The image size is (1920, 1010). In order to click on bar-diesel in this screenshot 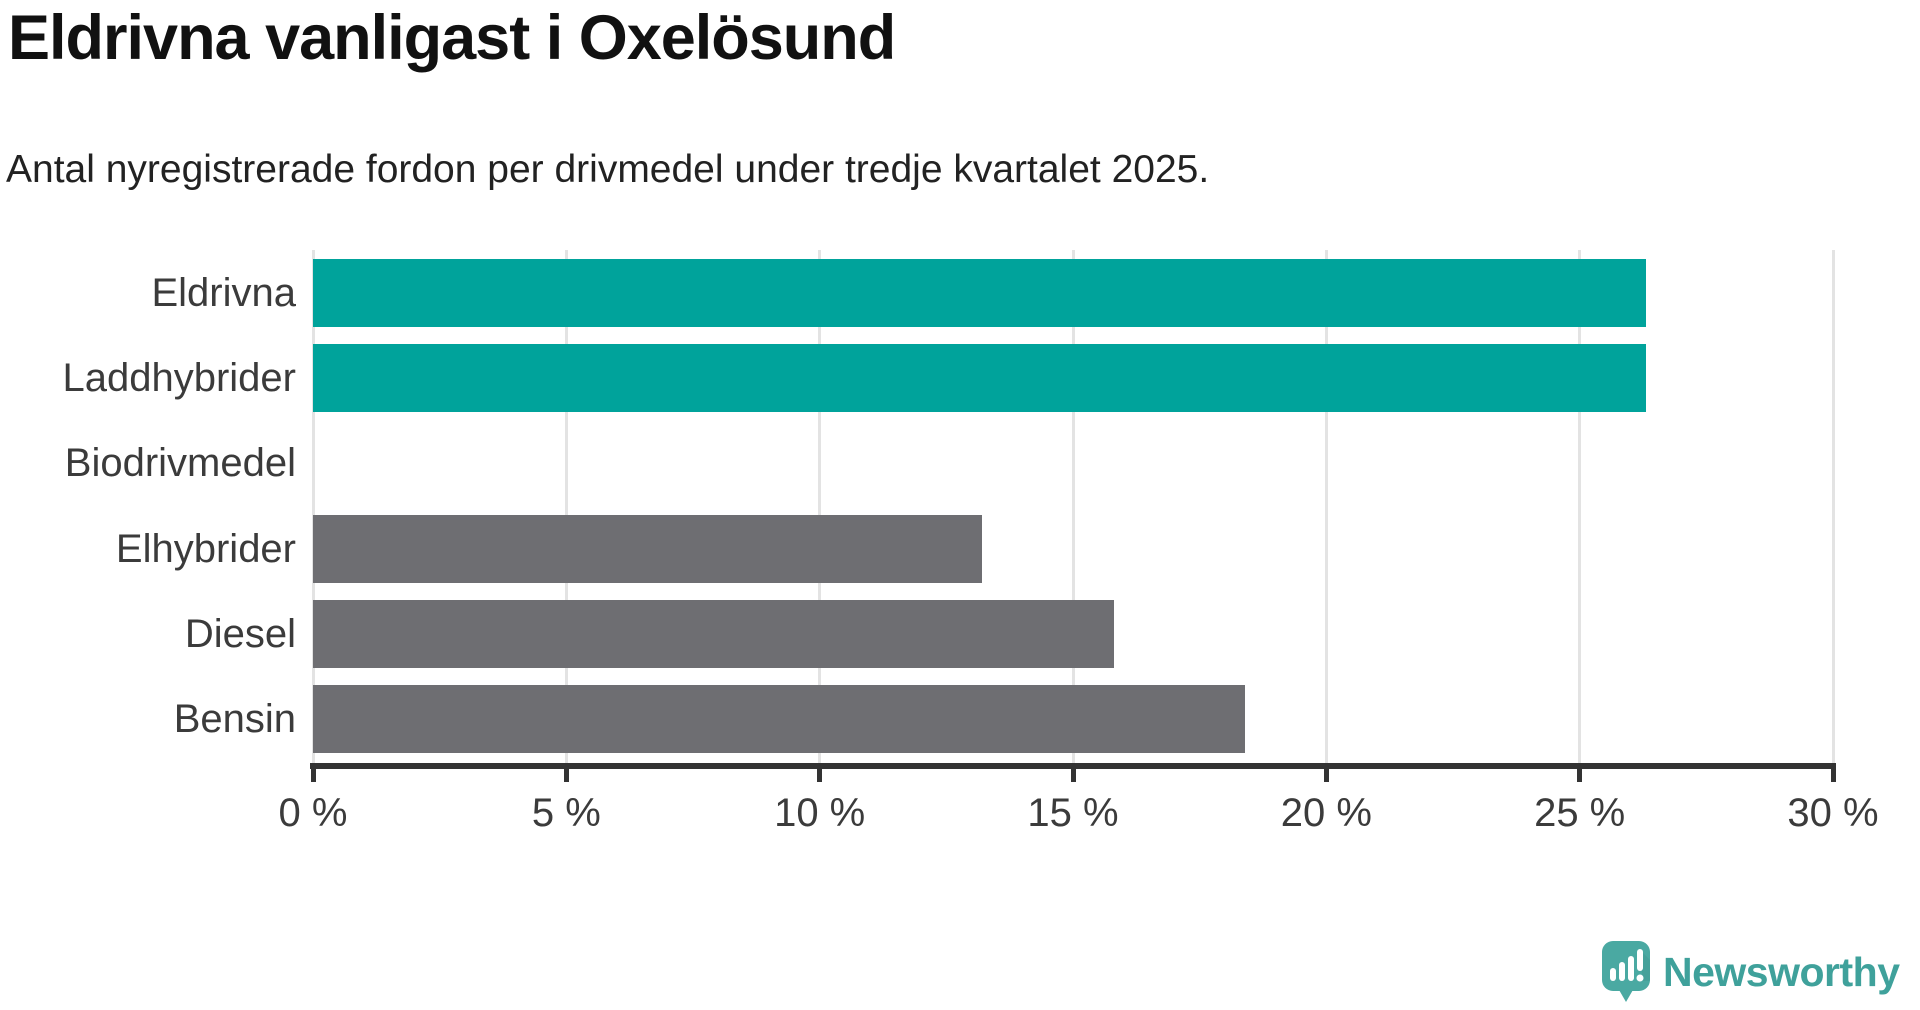, I will do `click(713, 633)`.